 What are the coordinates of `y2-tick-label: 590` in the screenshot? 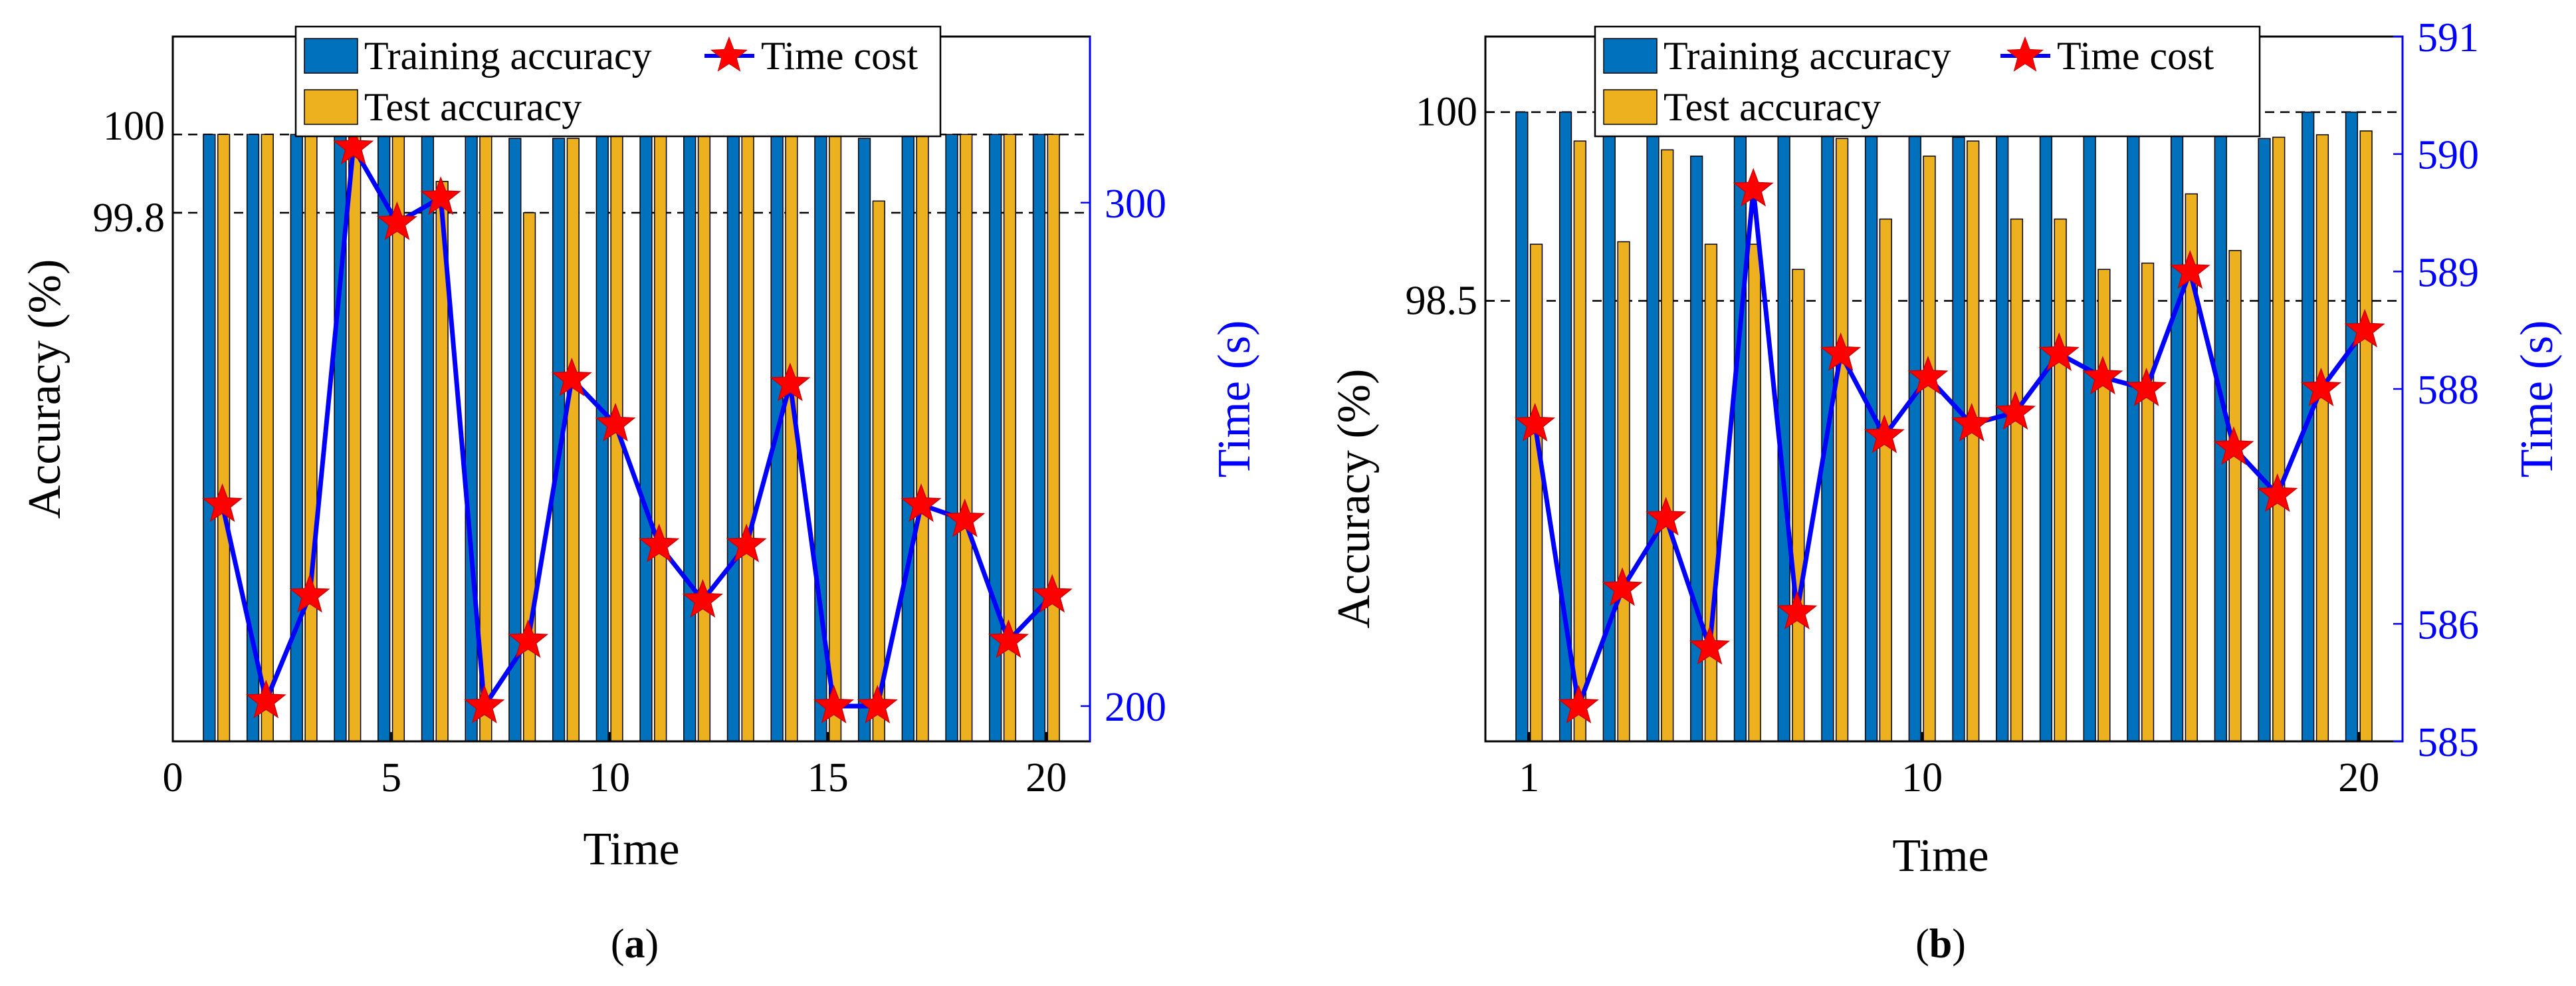 It's located at (2448, 155).